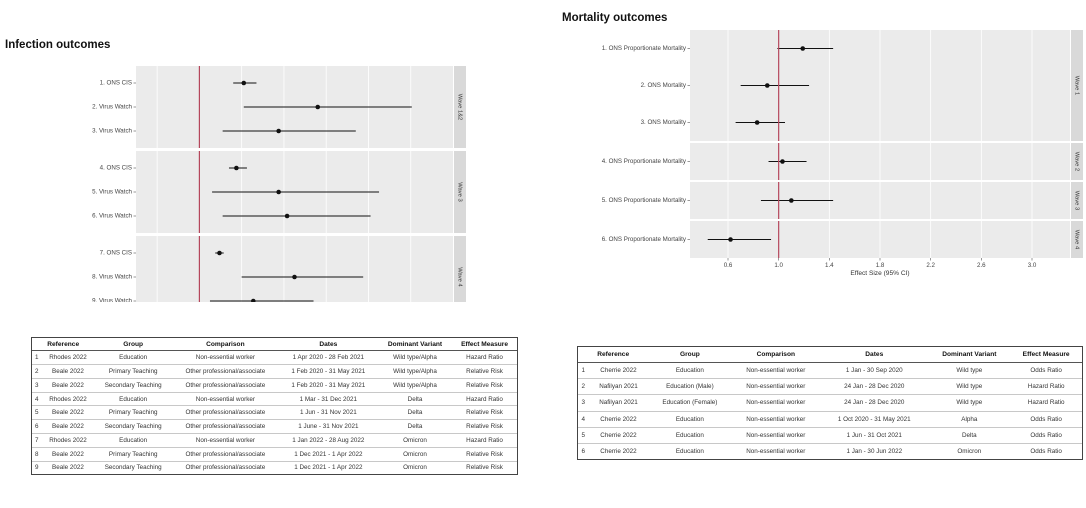 The image size is (1086, 508). I want to click on table-cell: Delta, so click(415, 399).